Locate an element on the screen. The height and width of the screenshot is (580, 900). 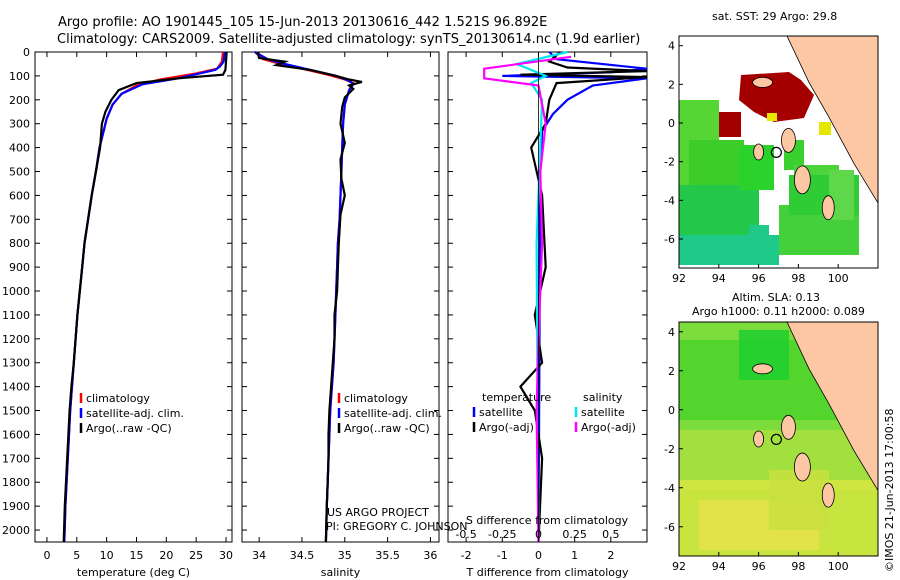
map-content is located at coordinates (778, 439).